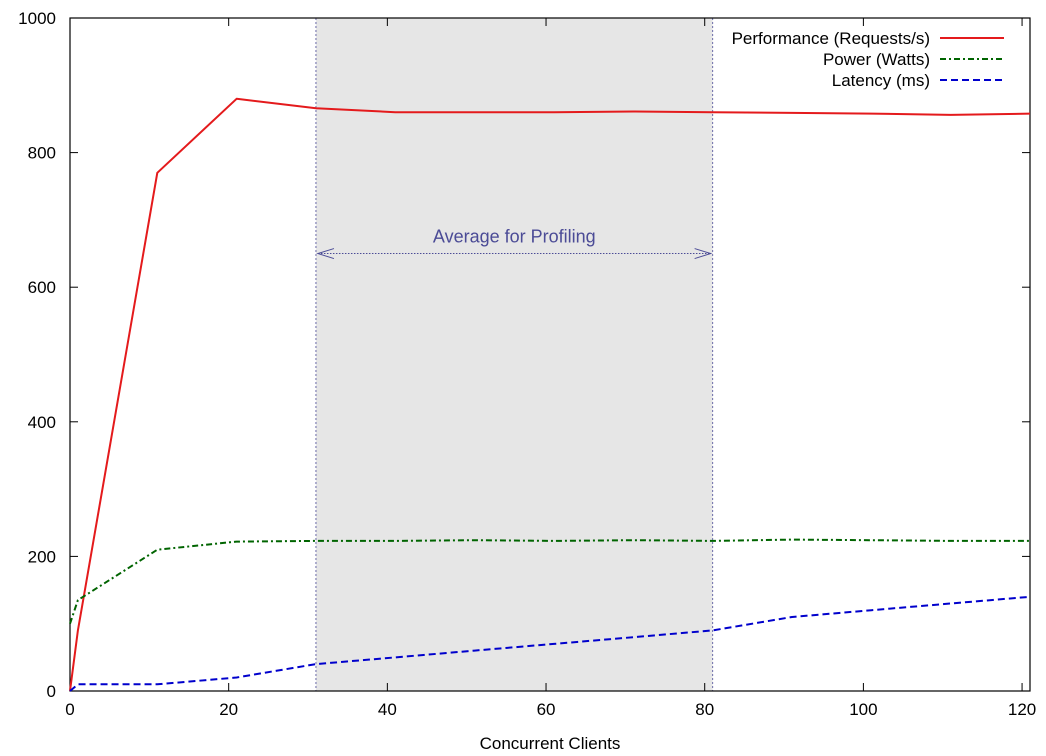 The width and height of the screenshot is (1046, 756). I want to click on x-tick-label: 0, so click(69, 709).